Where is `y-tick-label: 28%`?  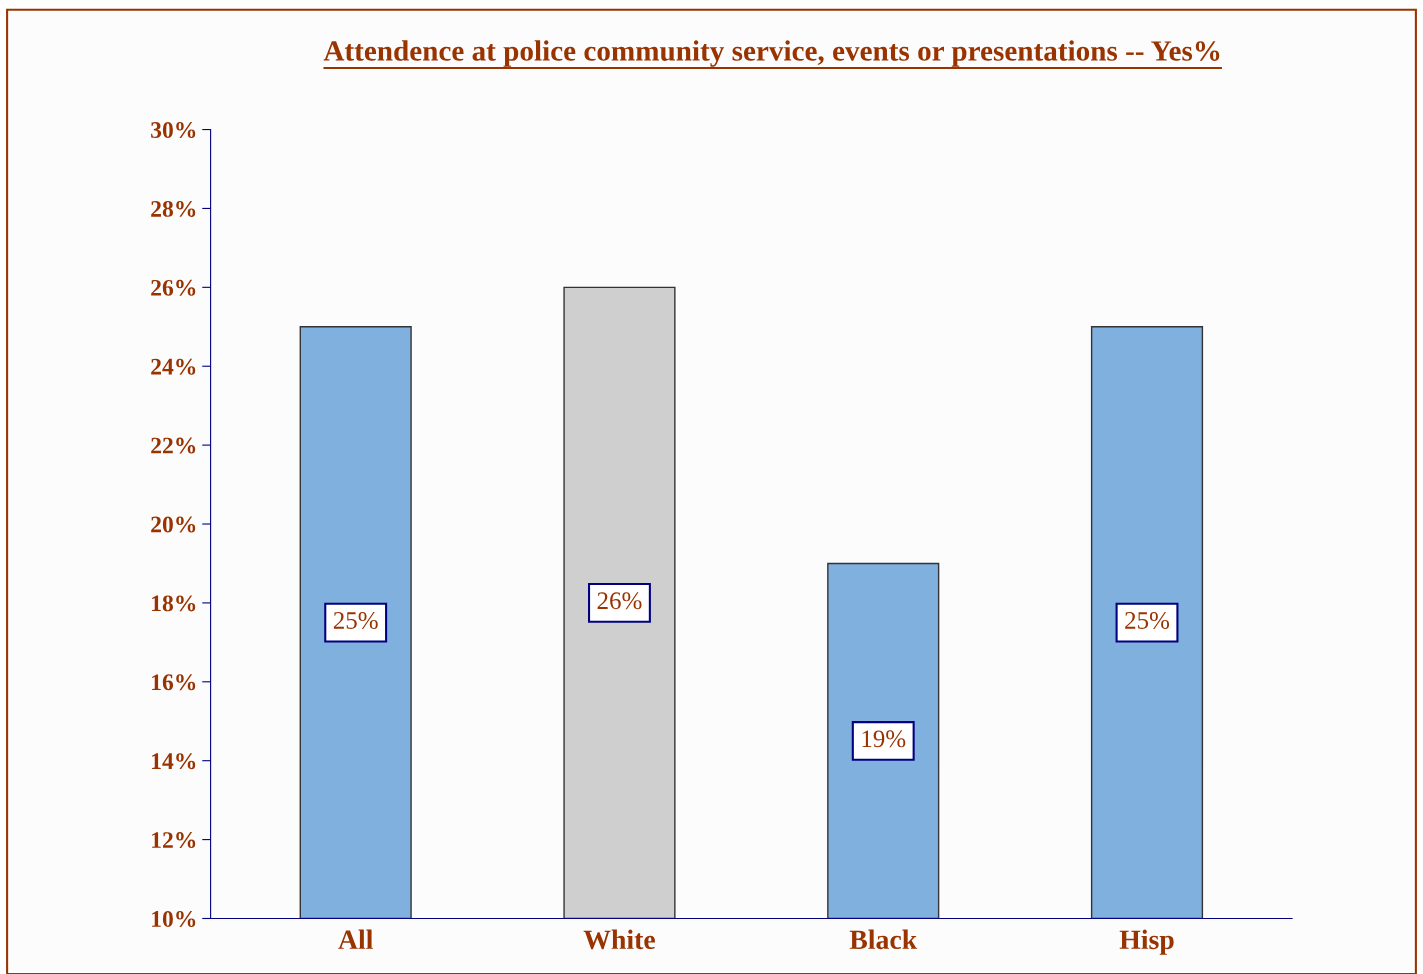
y-tick-label: 28% is located at coordinates (173, 208).